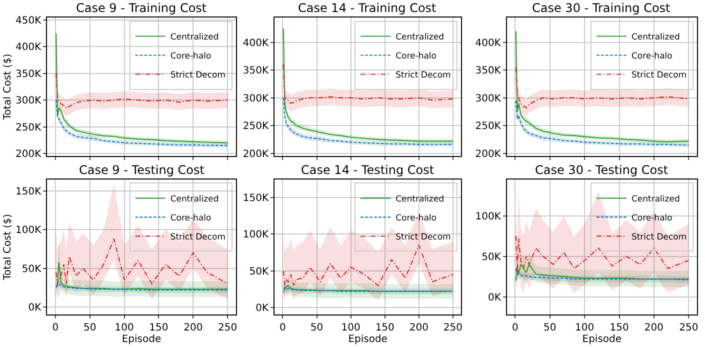 The height and width of the screenshot is (347, 705). What do you see at coordinates (142, 170) in the screenshot?
I see `chart-title: Case 9 - Testing Cost` at bounding box center [142, 170].